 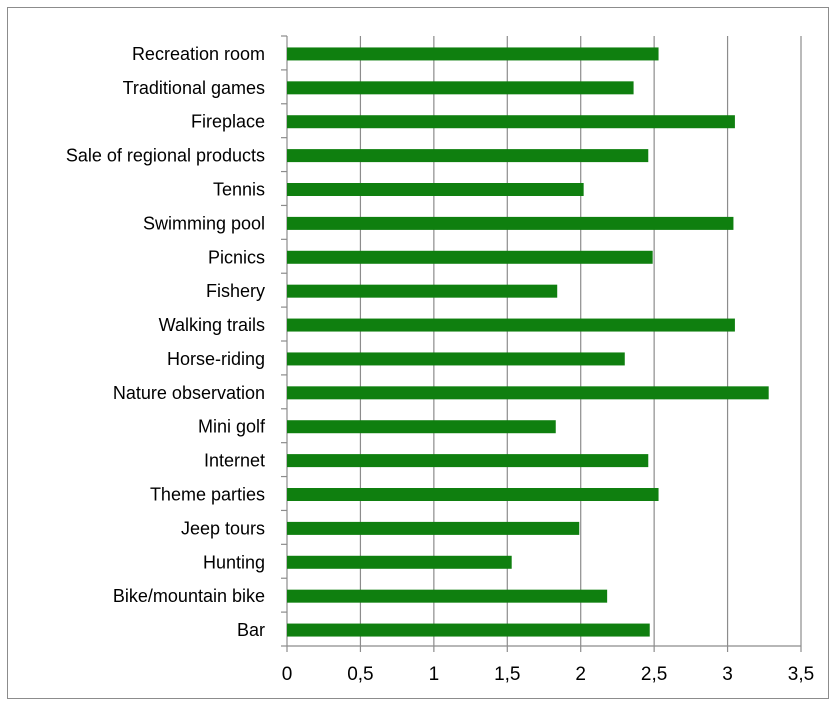 I want to click on category-label: Horse-riding, so click(x=216, y=359).